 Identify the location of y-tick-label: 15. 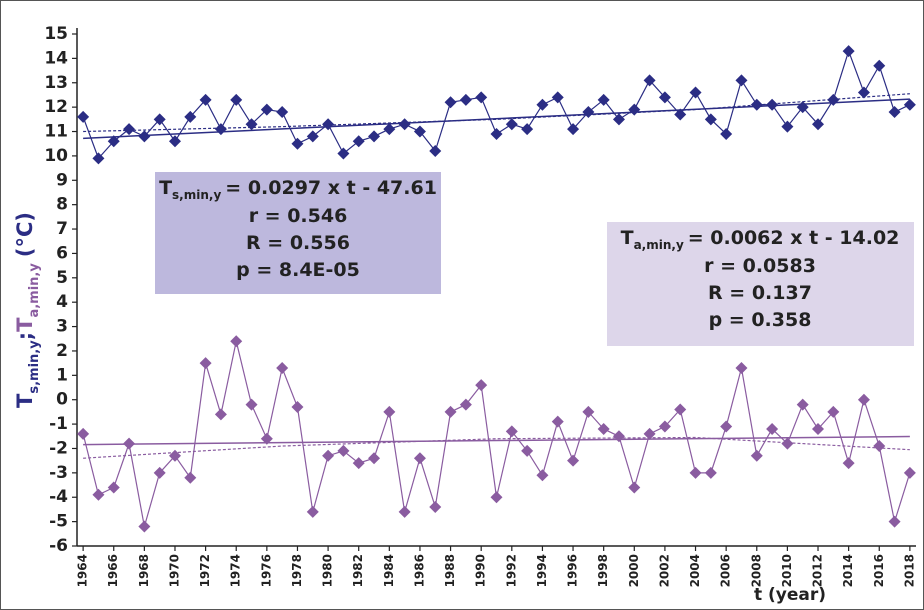
(56, 34).